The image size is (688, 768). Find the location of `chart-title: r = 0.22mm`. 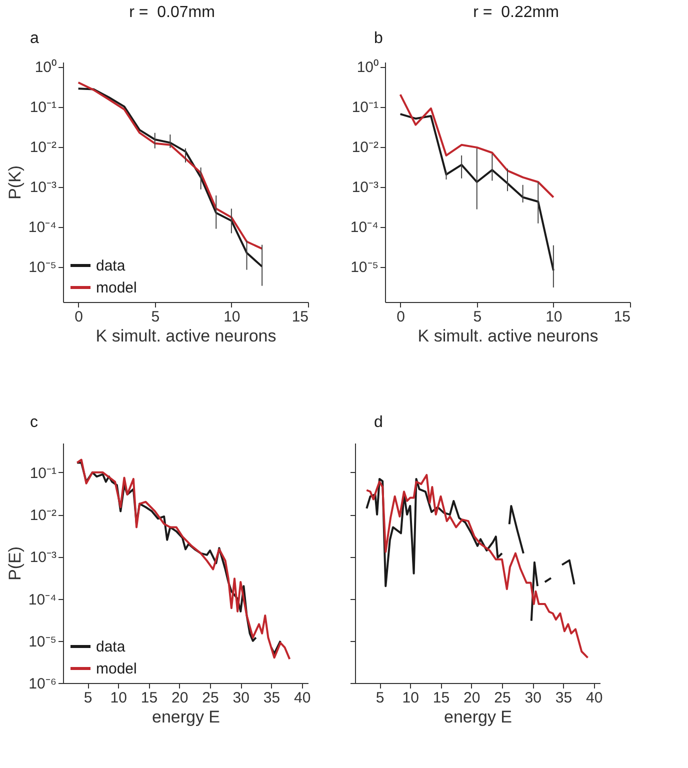

chart-title: r = 0.22mm is located at coordinates (516, 13).